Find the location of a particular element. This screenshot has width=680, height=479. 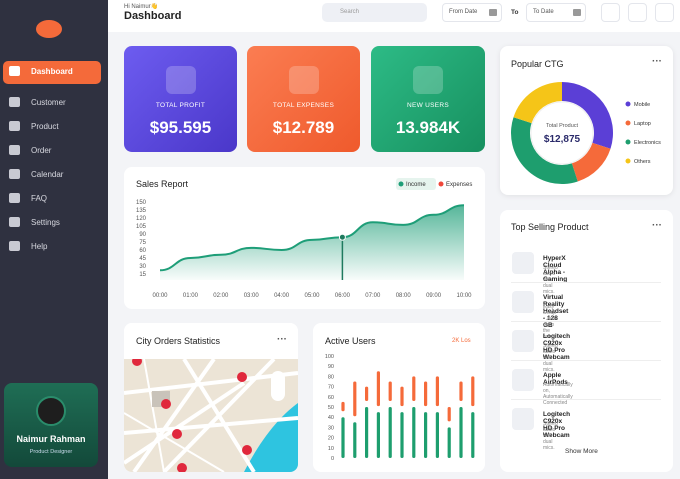

greeting: Hi Naimur👋 is located at coordinates (141, 7).